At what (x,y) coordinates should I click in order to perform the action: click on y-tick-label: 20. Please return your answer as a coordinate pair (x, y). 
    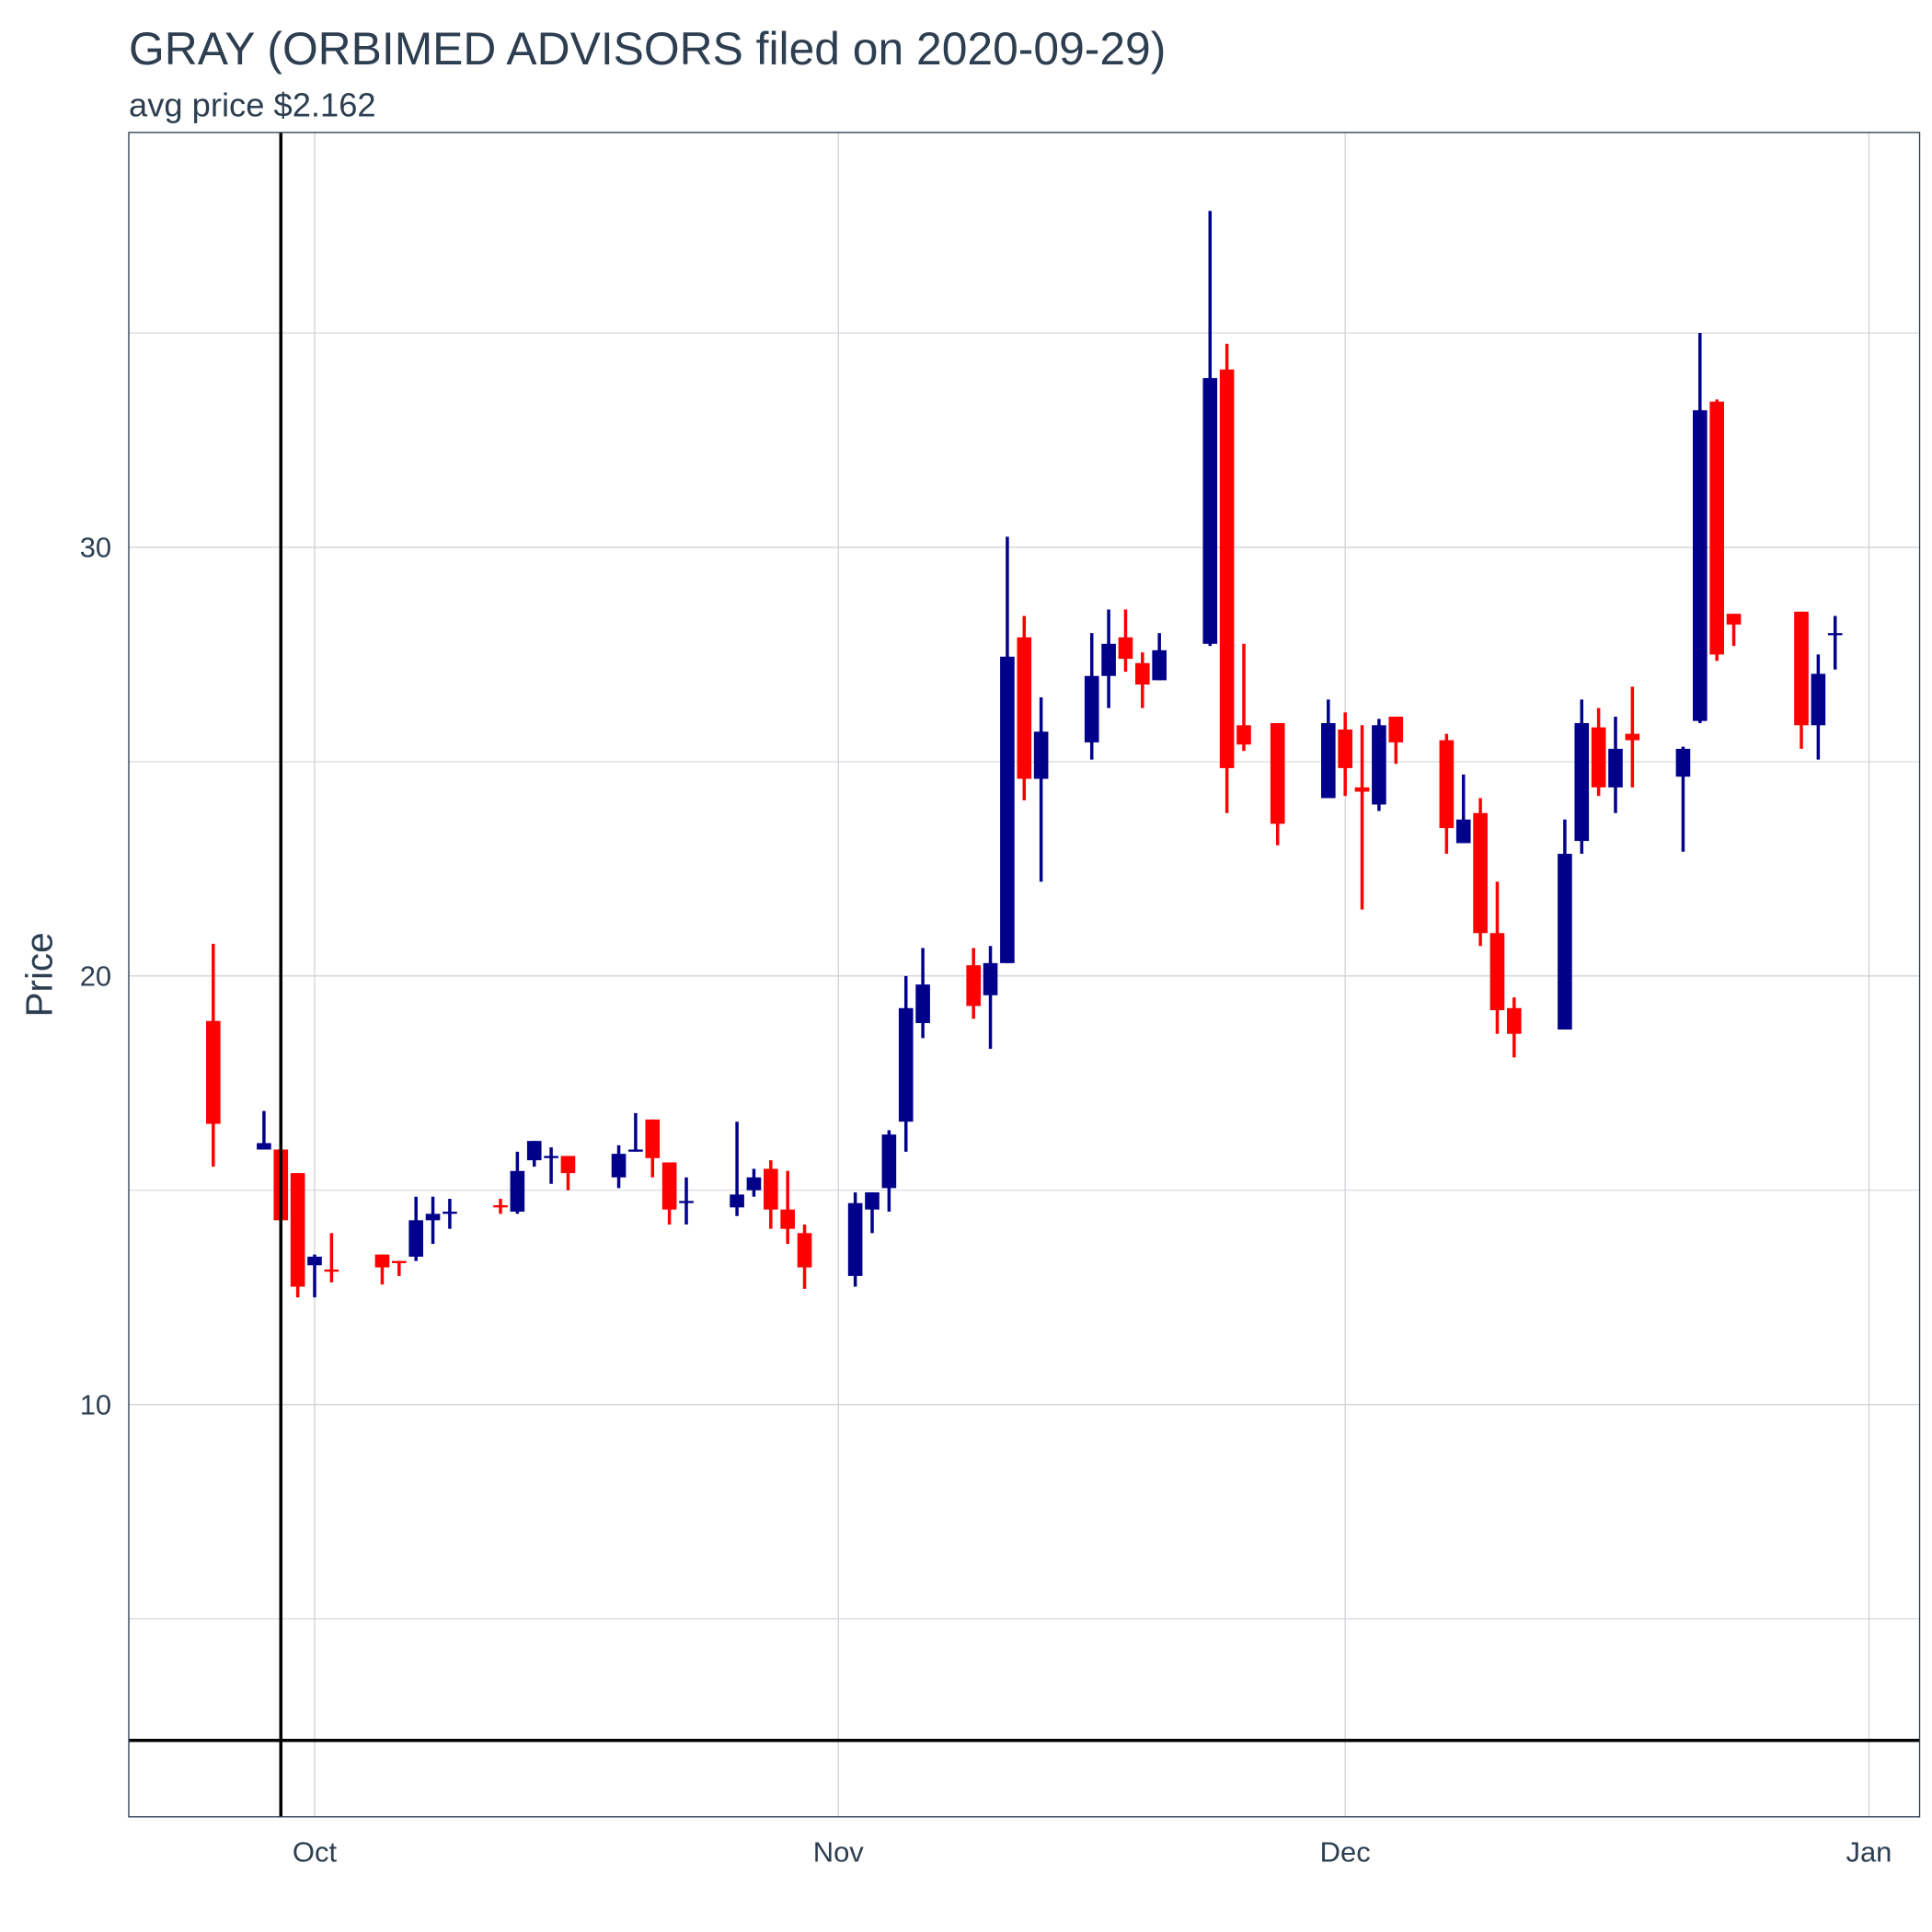
    Looking at the image, I should click on (95, 976).